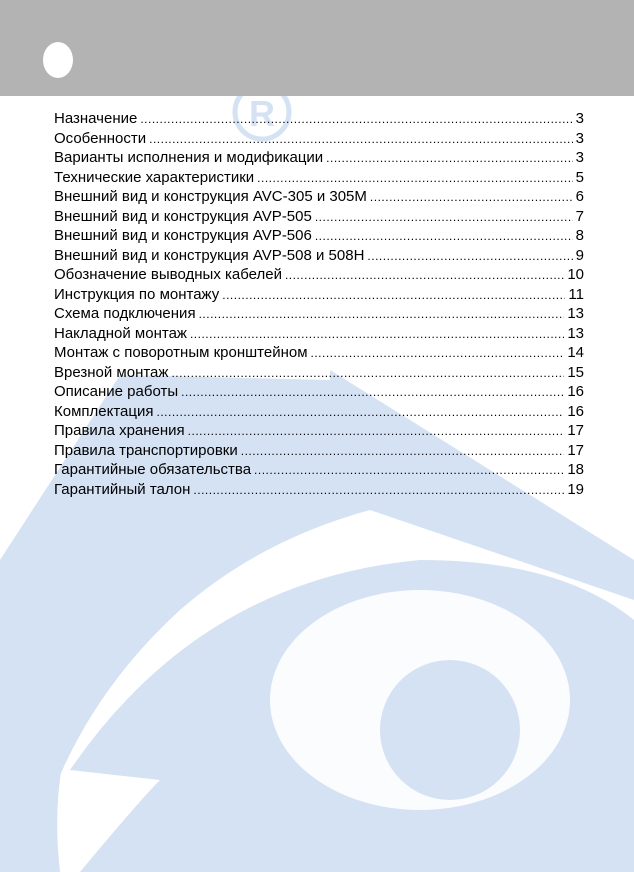 This screenshot has height=872, width=634. I want to click on toc-entry: Технические характеристики 5, so click(319, 179).